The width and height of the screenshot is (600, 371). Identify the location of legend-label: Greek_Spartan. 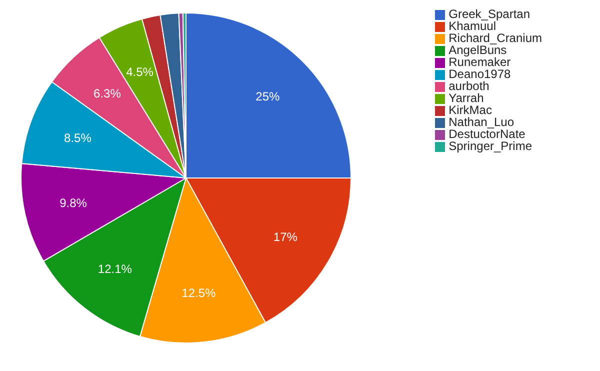
(489, 14).